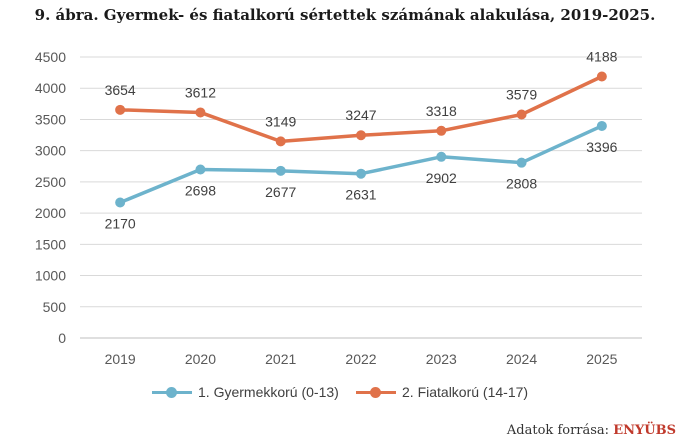 Image resolution: width=690 pixels, height=447 pixels. Describe the element at coordinates (360, 195) in the screenshot. I see `data-label: 2631` at that location.